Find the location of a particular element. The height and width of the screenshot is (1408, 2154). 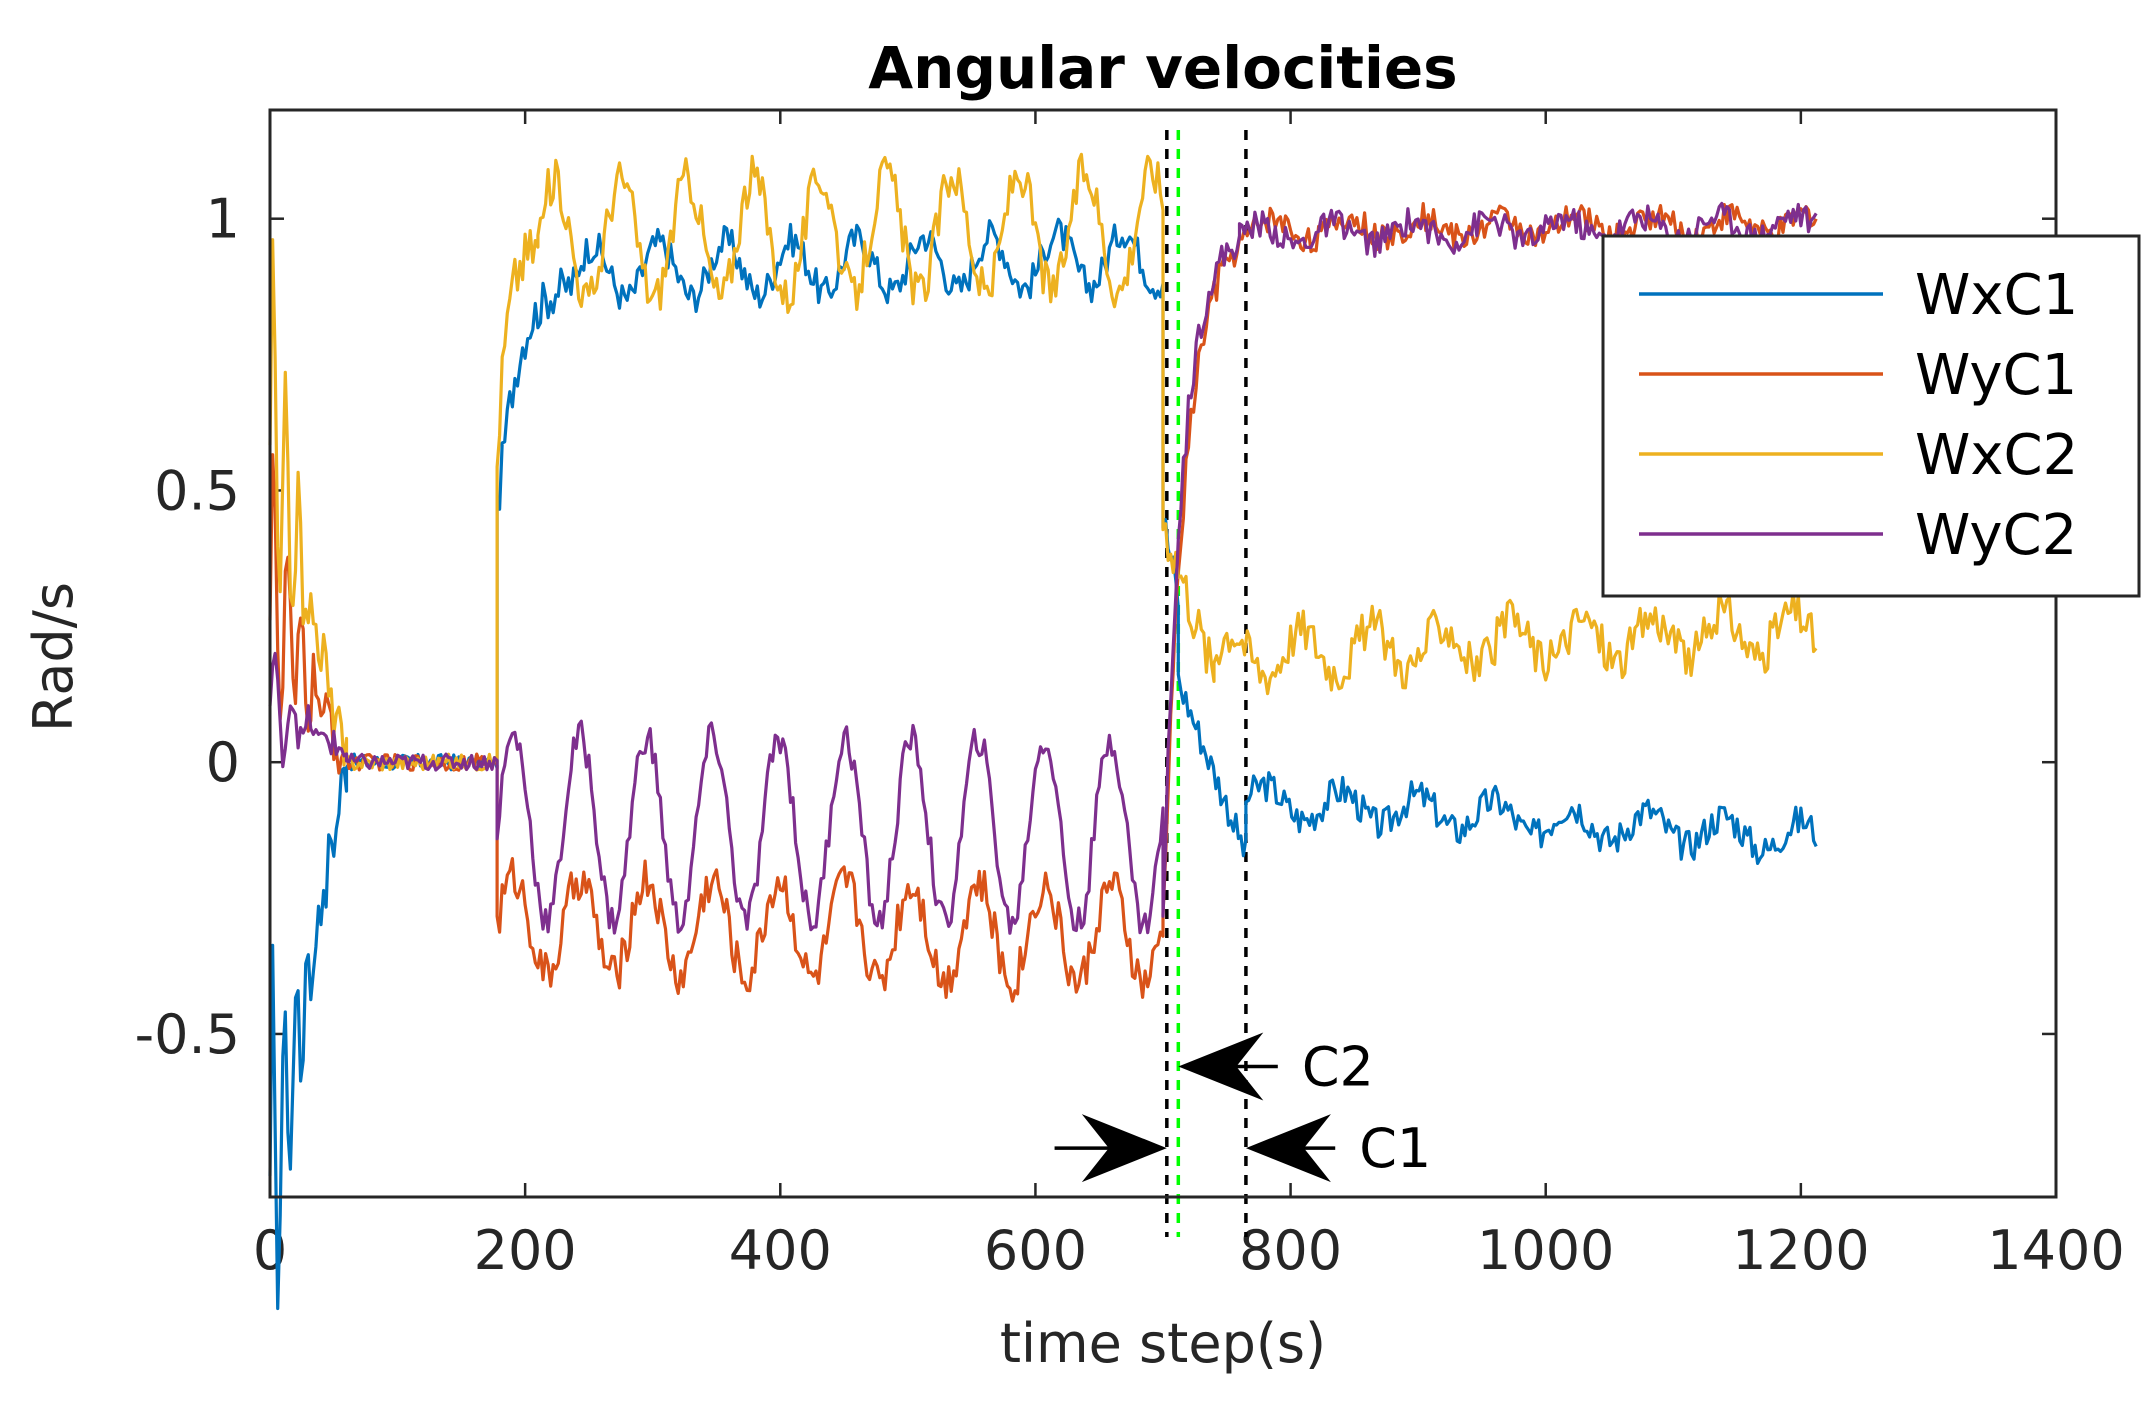

x-tick-label: 1000 is located at coordinates (1545, 1250).